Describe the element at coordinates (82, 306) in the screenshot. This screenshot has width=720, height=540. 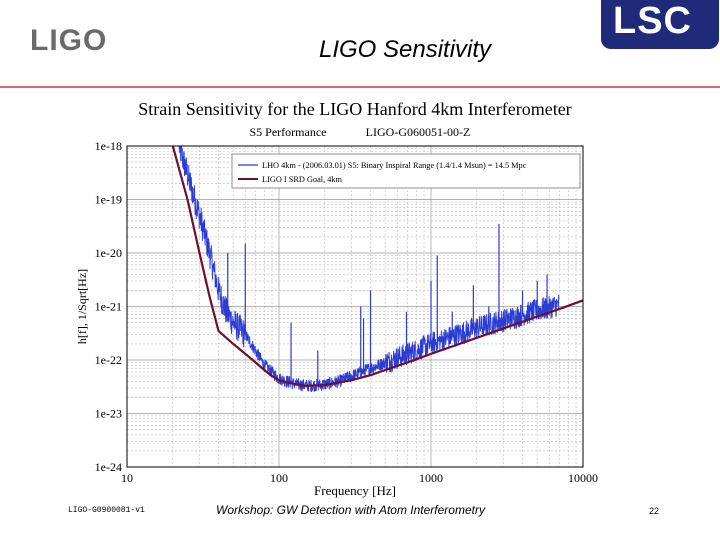
I see `y-axis-label: h[f], 1/Sqrt[Hz]` at that location.